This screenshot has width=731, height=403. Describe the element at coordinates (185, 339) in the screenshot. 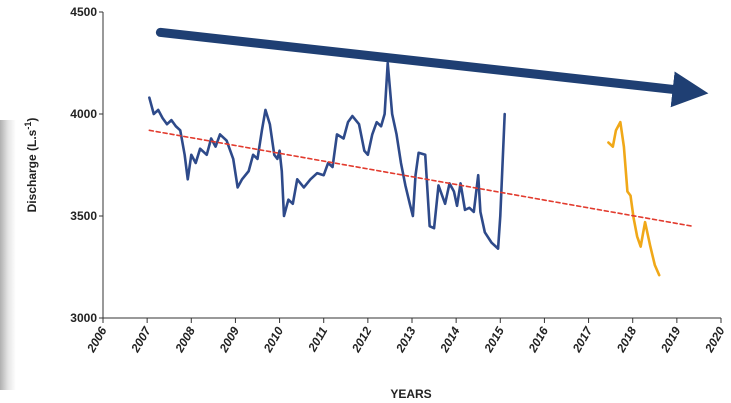

I see `x-tick-label: 2008` at that location.